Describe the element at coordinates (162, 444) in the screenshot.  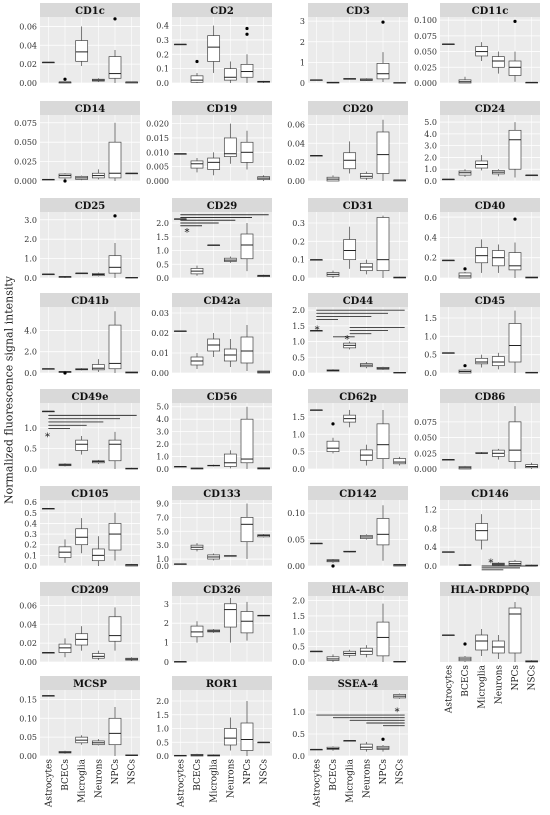
I see `y-tick-label: 2.0` at that location.